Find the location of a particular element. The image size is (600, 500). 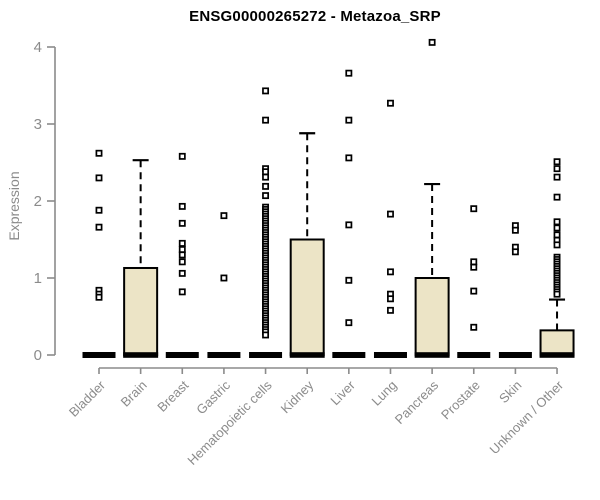

y-tick-label: 0 is located at coordinates (38, 355).